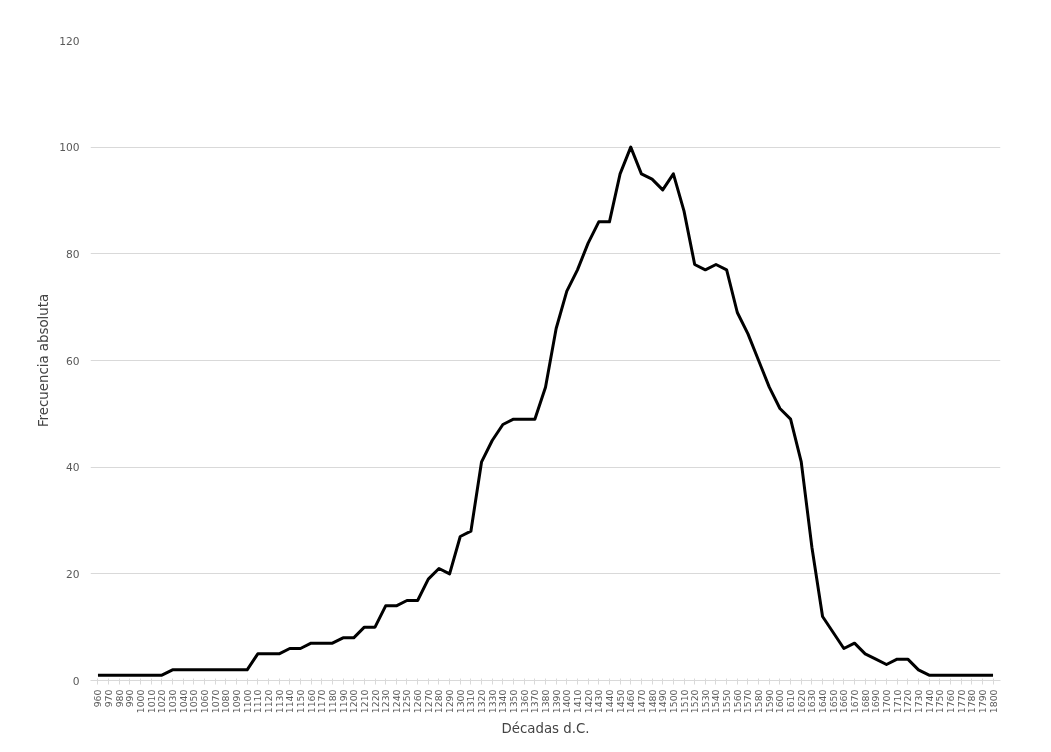  What do you see at coordinates (364, 701) in the screenshot?
I see `x-tick-label: 1210` at bounding box center [364, 701].